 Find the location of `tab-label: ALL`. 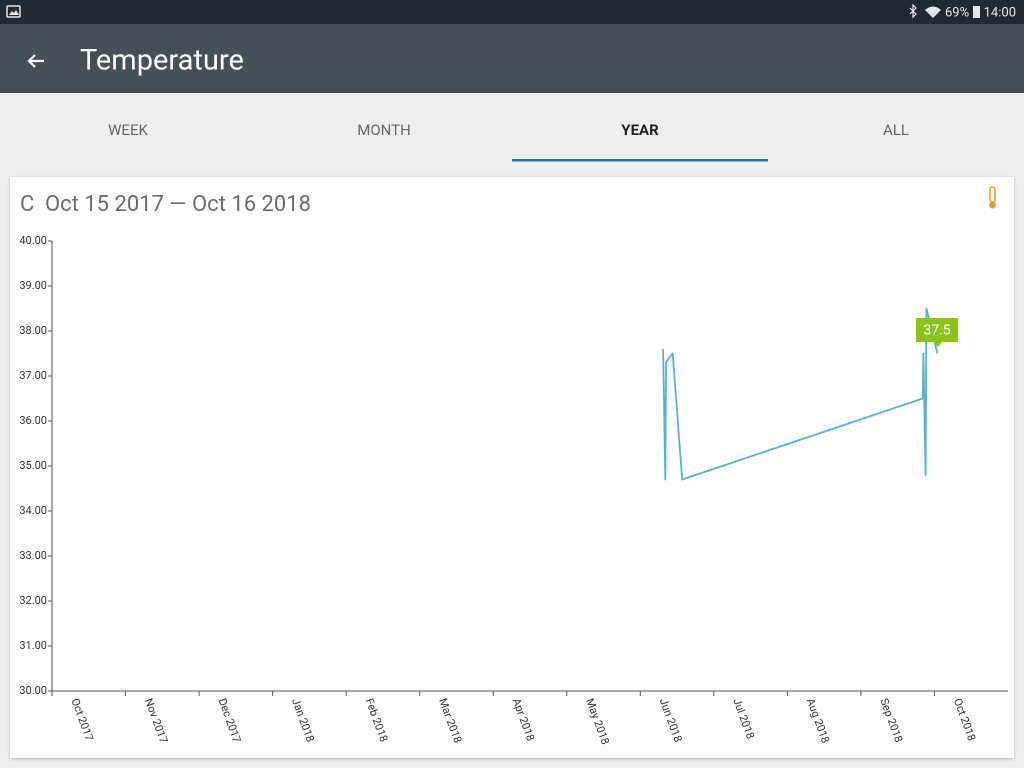

tab-label: ALL is located at coordinates (896, 130).